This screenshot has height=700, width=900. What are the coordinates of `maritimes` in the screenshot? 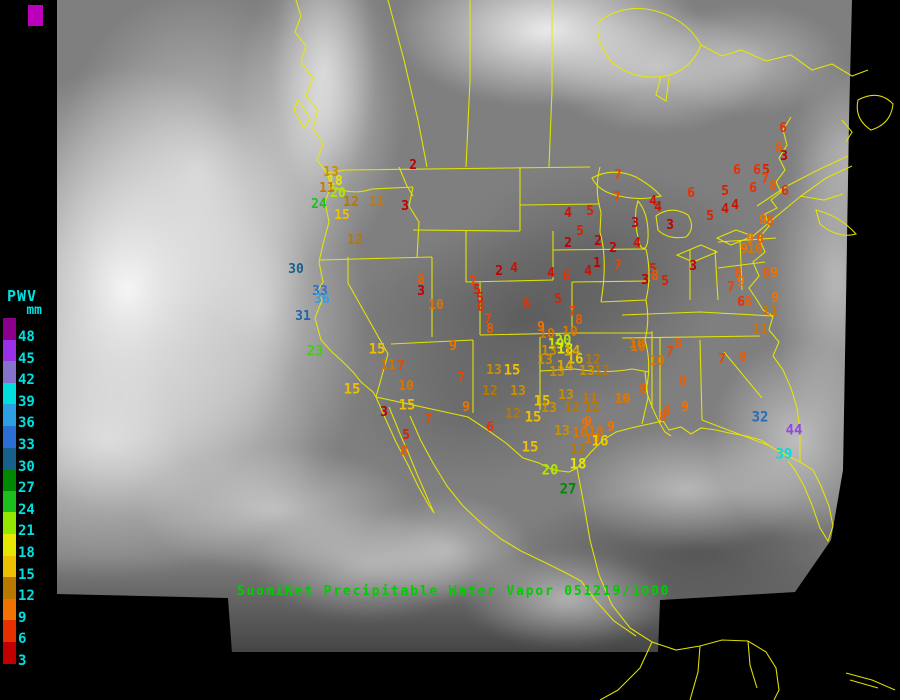 It's located at (828, 214).